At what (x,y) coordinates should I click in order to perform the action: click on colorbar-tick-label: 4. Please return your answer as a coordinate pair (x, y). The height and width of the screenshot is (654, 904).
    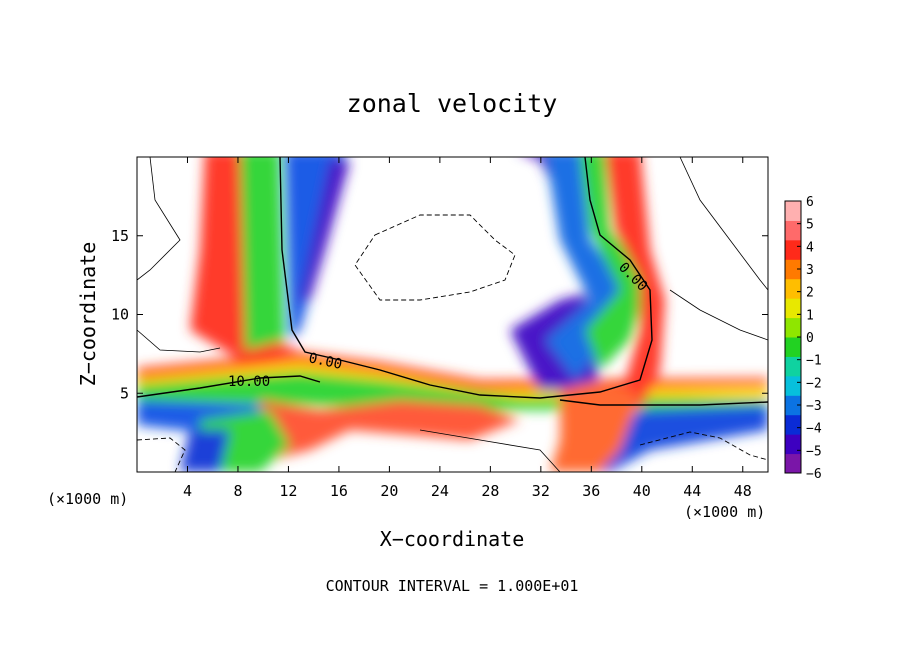
    Looking at the image, I should click on (810, 247).